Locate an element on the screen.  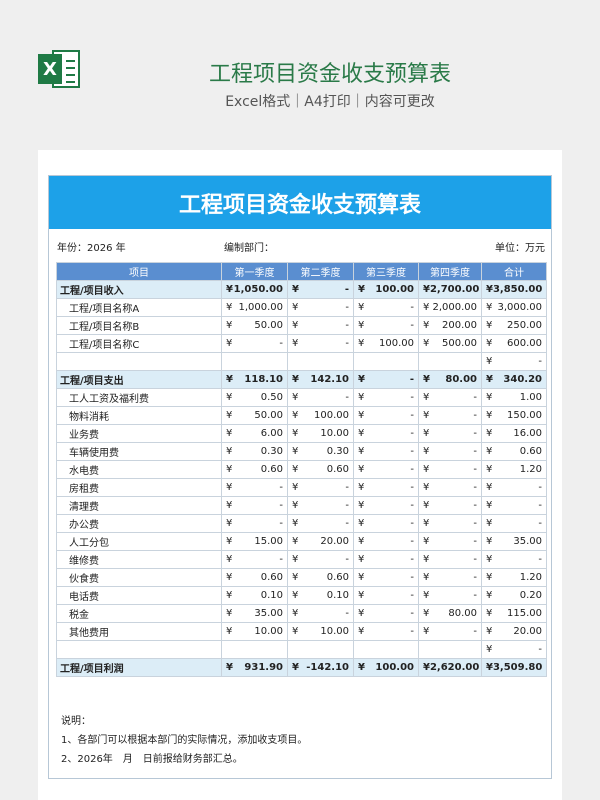
amount-value: 0.30 is located at coordinates (337, 451).